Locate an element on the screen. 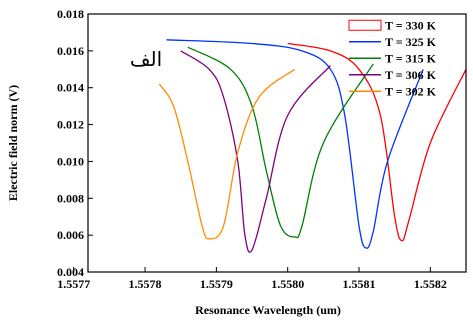 This screenshot has width=473, height=327. x-axis-label: Resonance Wavelength (um) is located at coordinates (268, 310).